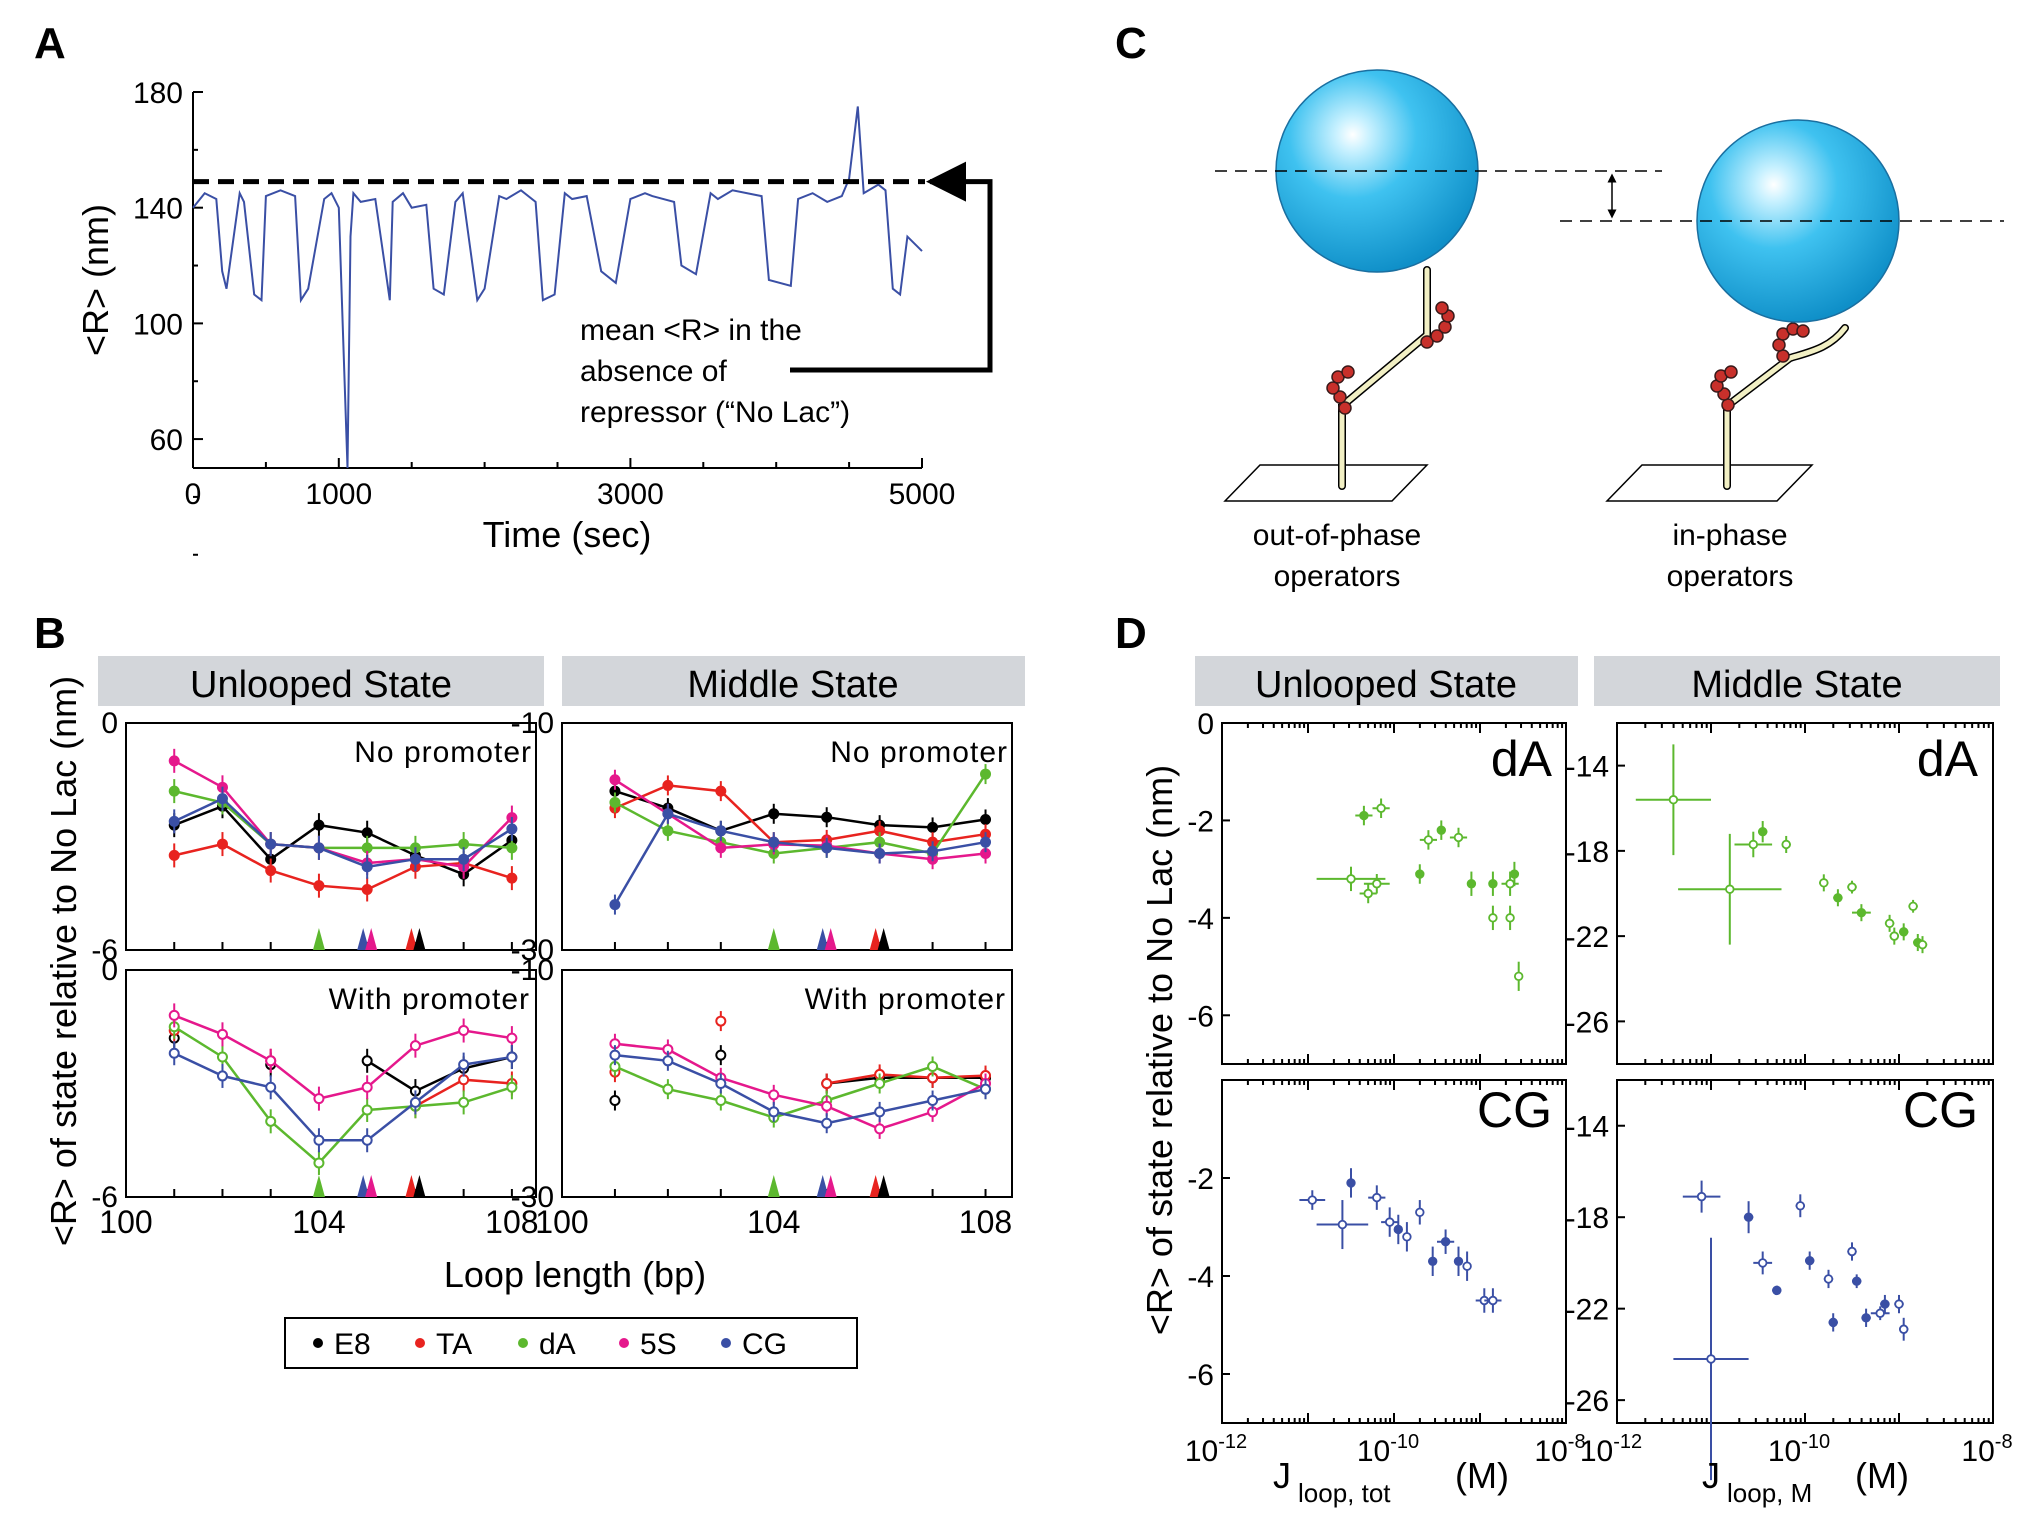 This screenshot has width=2041, height=1524. What do you see at coordinates (726, 1343) in the screenshot?
I see `panel-b-legend-marker-CG` at bounding box center [726, 1343].